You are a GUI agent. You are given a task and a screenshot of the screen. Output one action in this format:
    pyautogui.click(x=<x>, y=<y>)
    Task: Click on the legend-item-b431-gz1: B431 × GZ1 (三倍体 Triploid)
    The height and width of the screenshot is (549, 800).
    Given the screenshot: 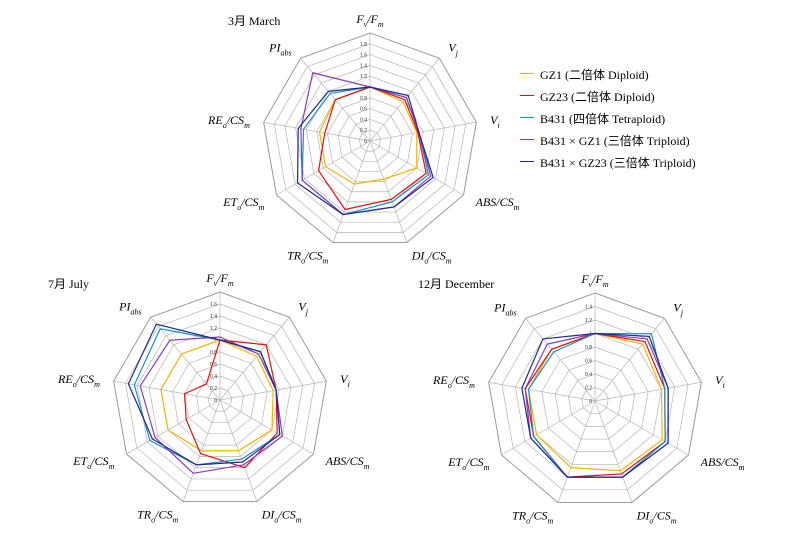 What is the action you would take?
    pyautogui.click(x=650, y=140)
    